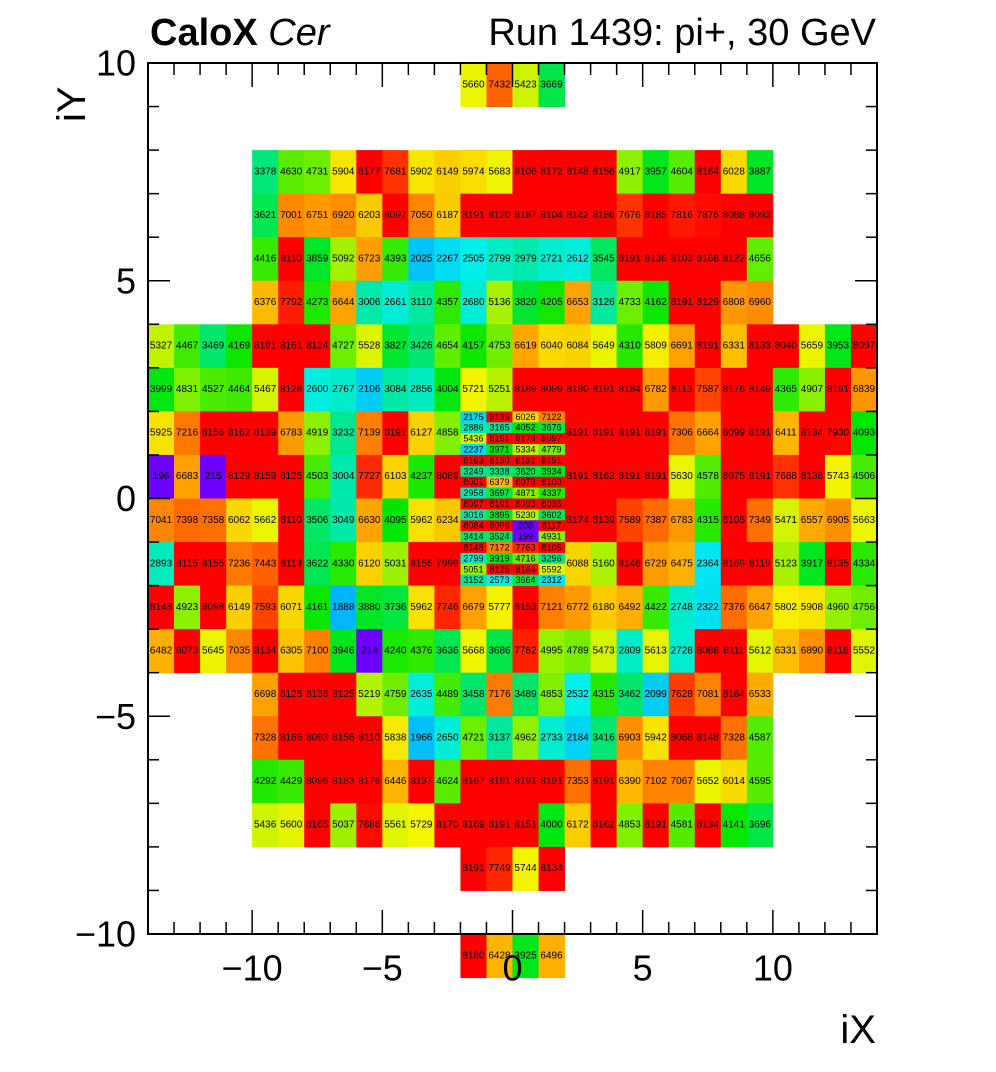 The height and width of the screenshot is (1072, 996). I want to click on cell-value-label: 2175, so click(473, 417).